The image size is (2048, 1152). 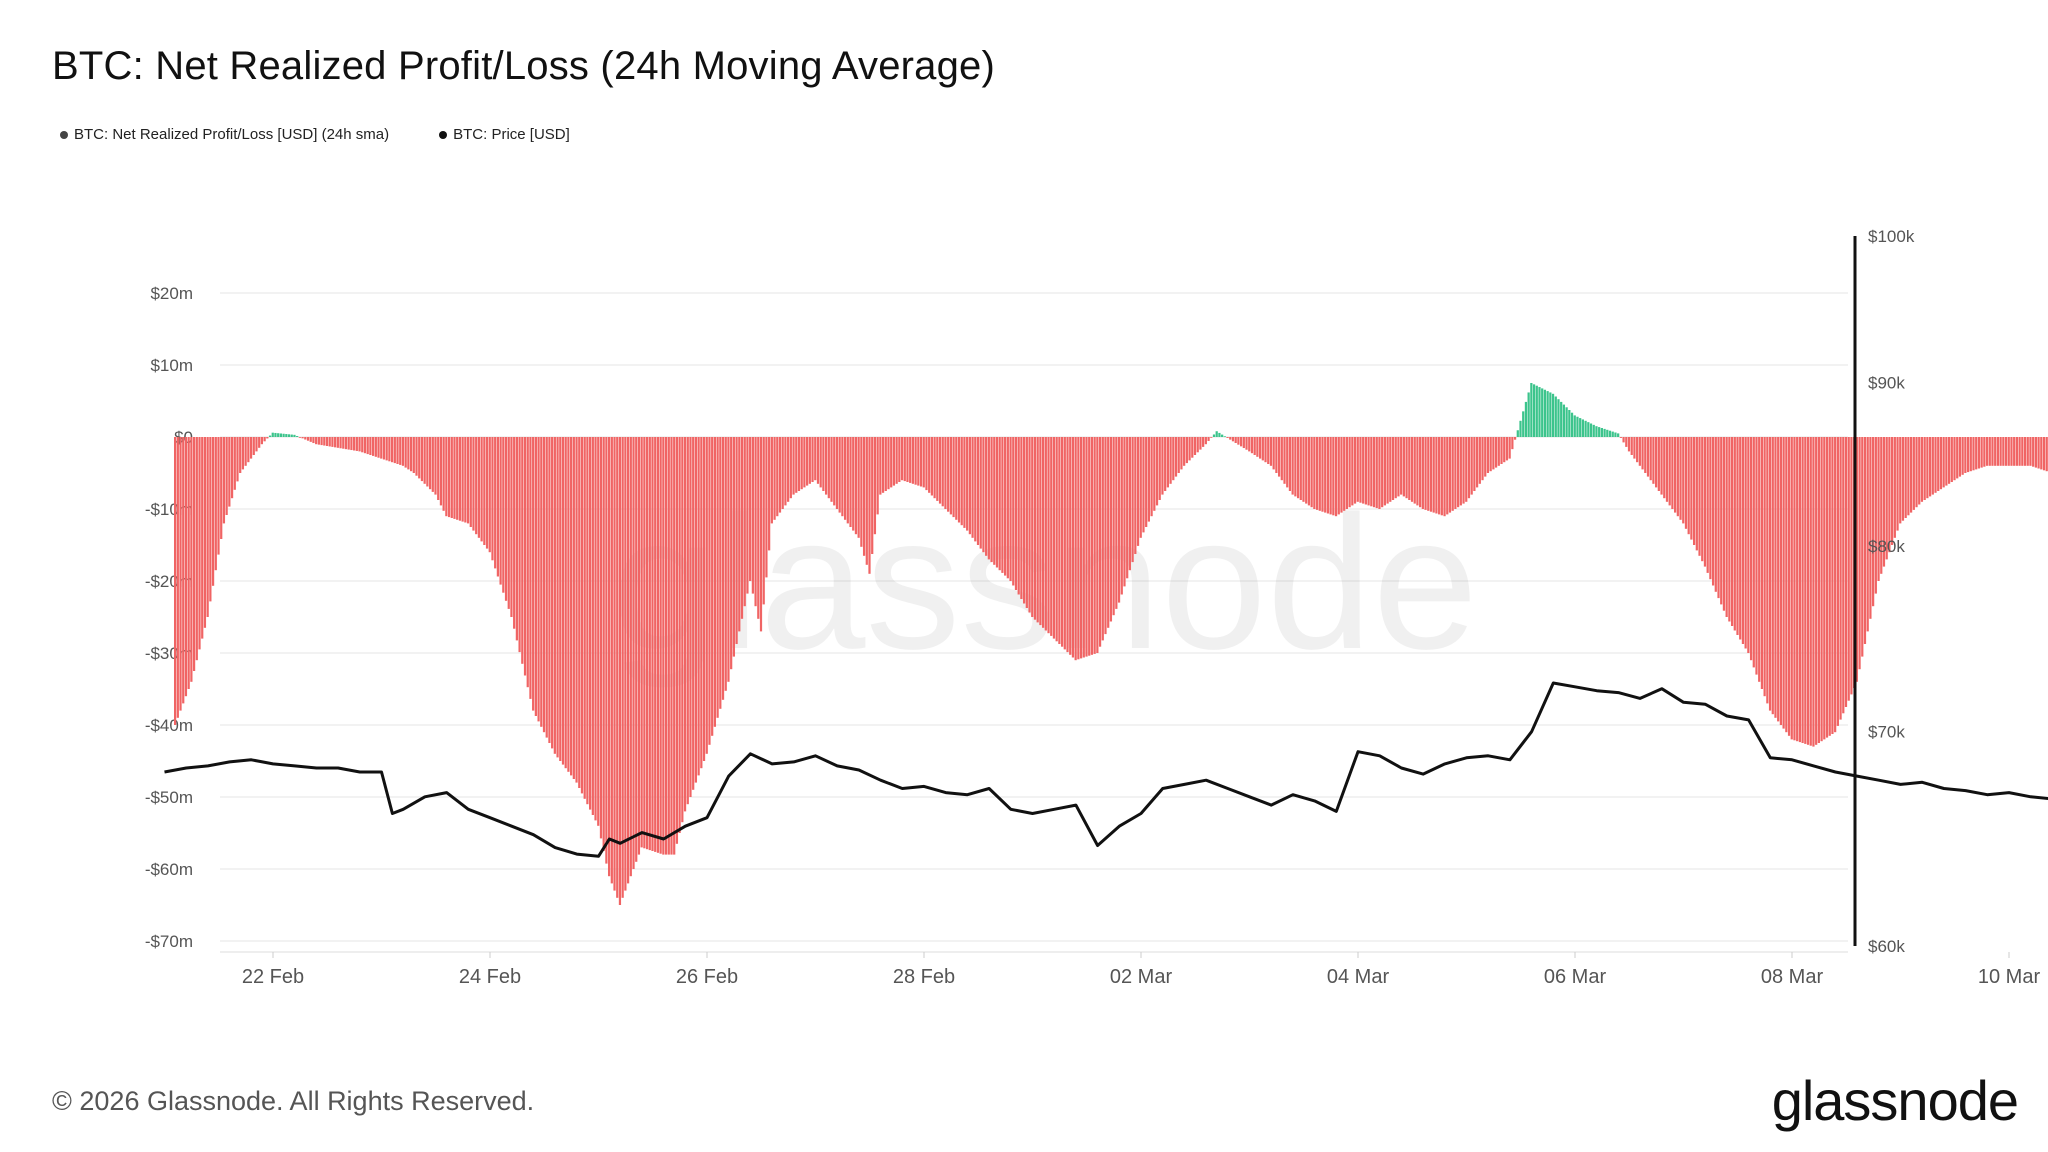 What do you see at coordinates (490, 977) in the screenshot?
I see `x-tick-label: 24 Feb` at bounding box center [490, 977].